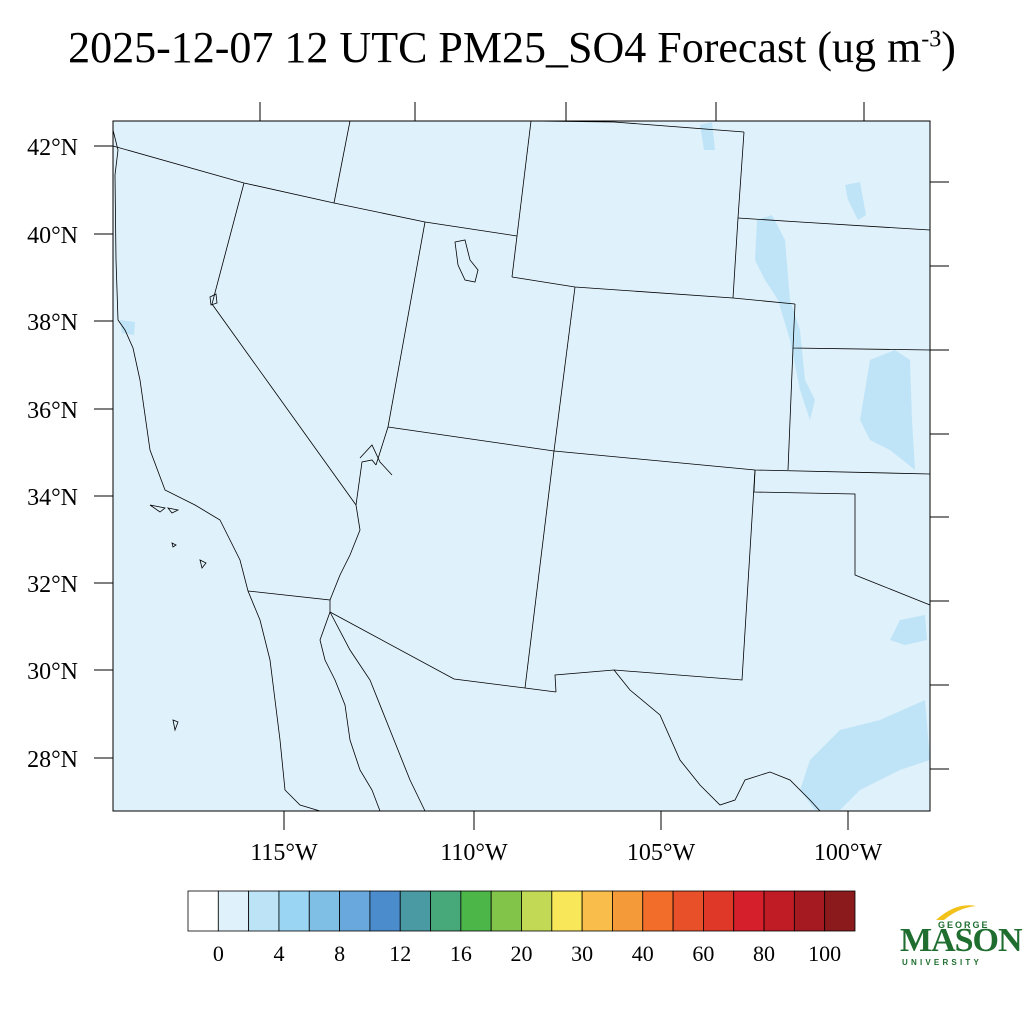 The height and width of the screenshot is (1024, 1024). What do you see at coordinates (52, 672) in the screenshot?
I see `lat-label: 30°N` at bounding box center [52, 672].